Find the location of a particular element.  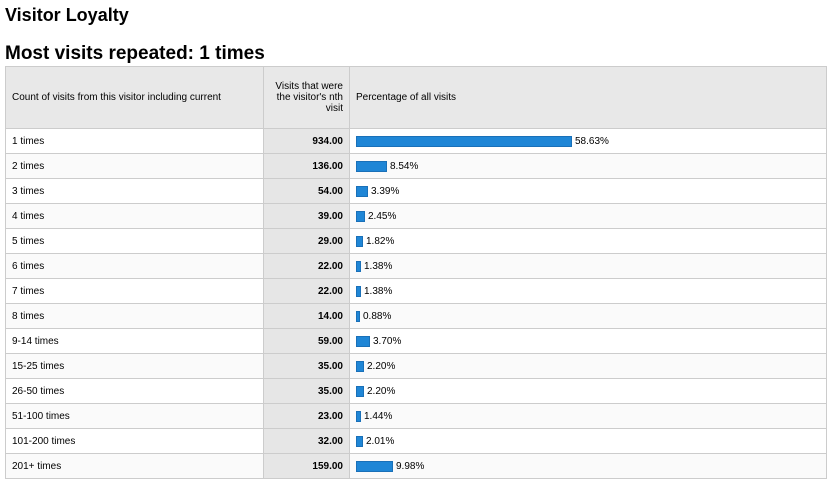

table-row: 101-200 times 32.00 2.01% is located at coordinates (416, 441).